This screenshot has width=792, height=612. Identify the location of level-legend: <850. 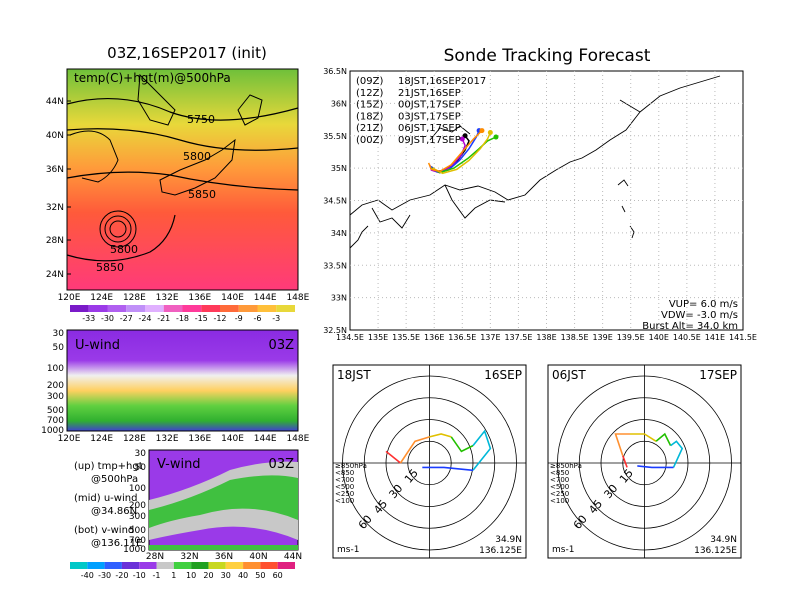
(344, 473).